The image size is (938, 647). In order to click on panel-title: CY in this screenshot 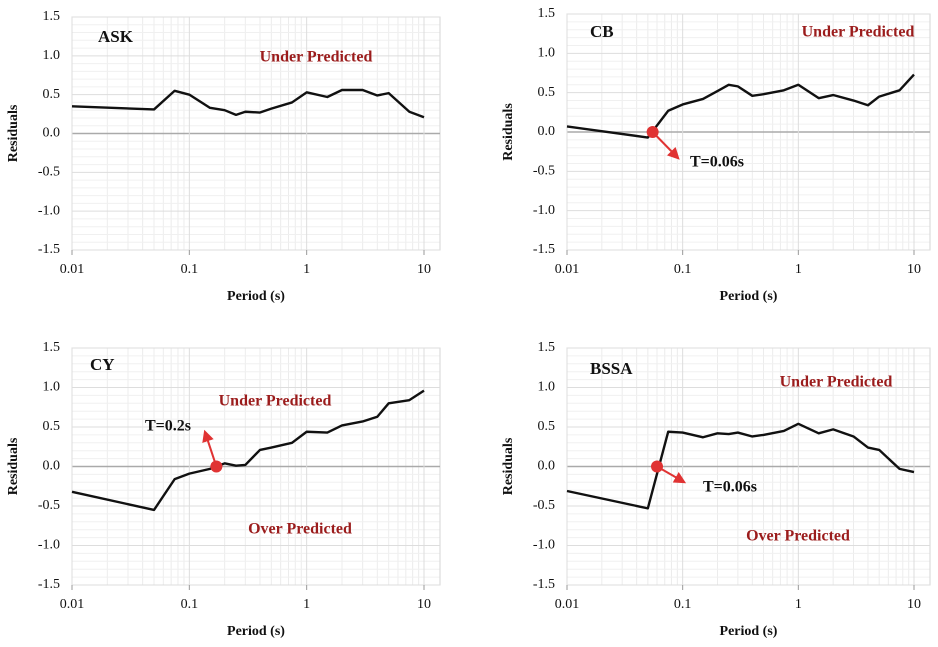, I will do `click(102, 364)`.